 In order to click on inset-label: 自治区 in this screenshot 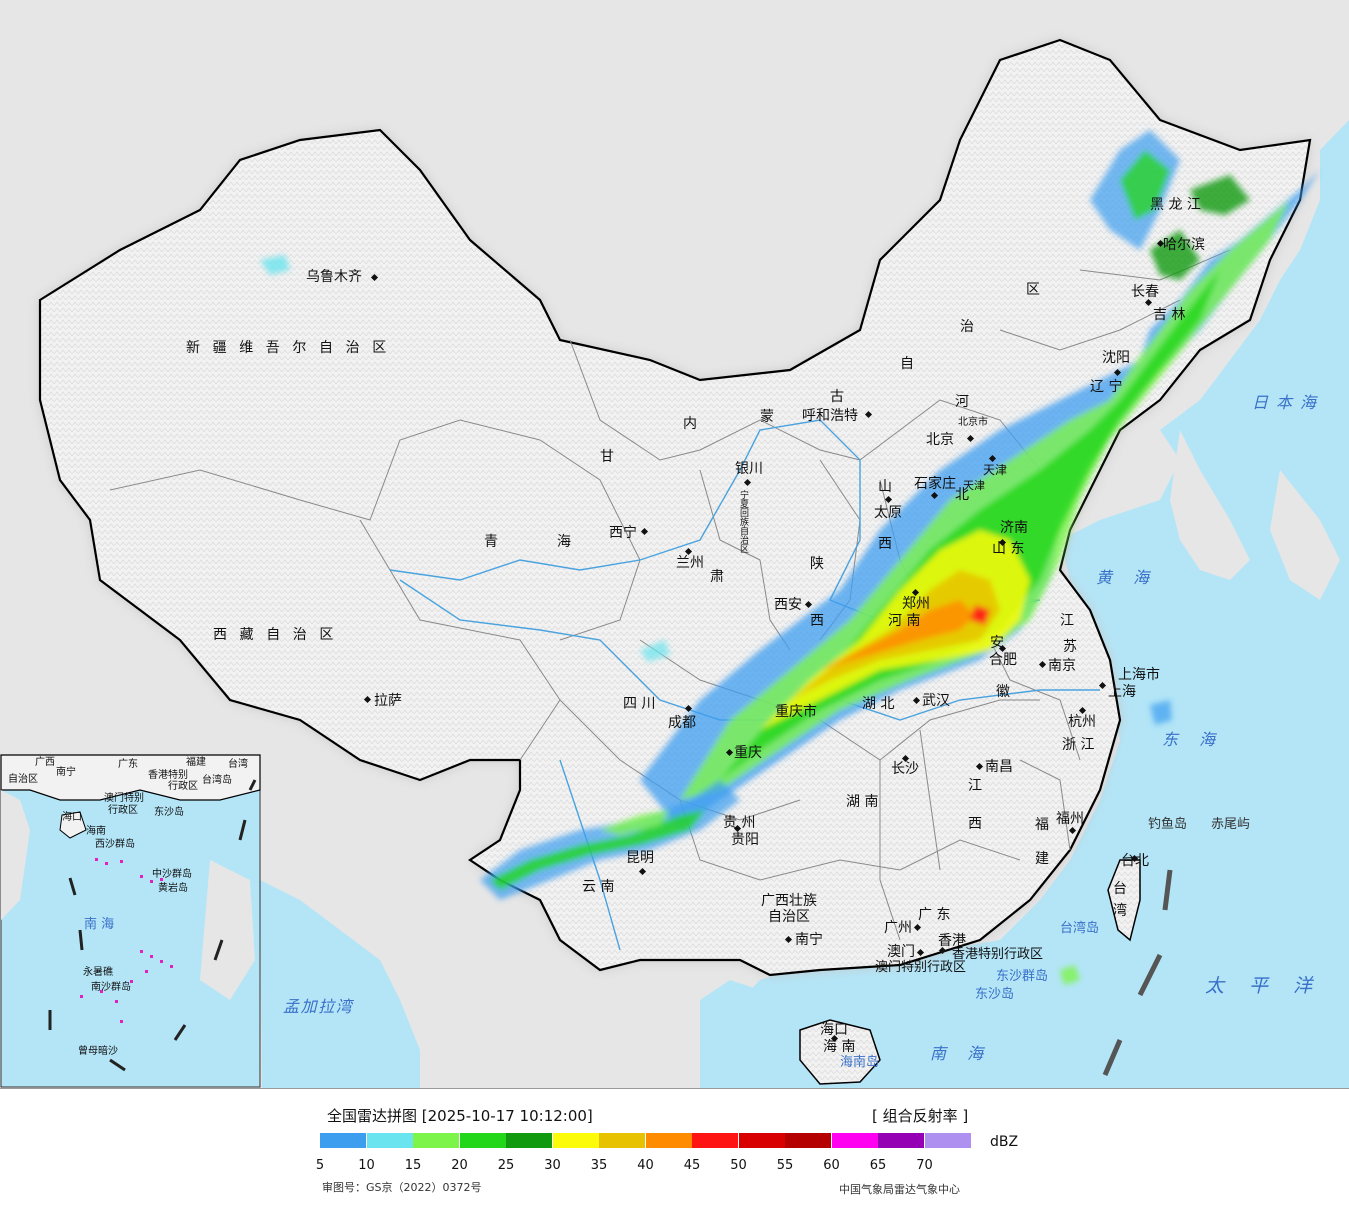, I will do `click(23, 779)`.